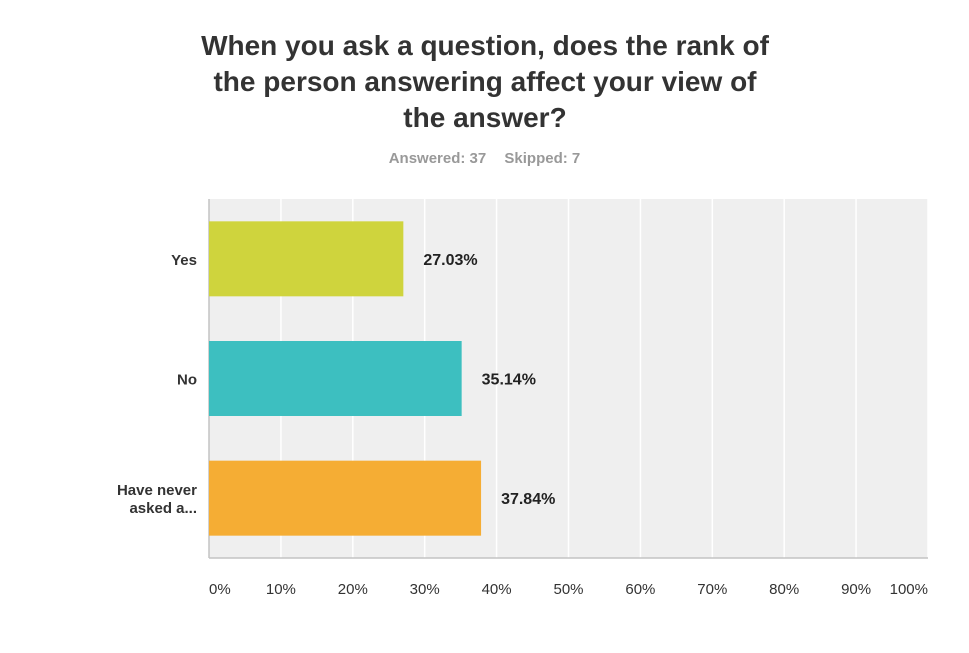 The image size is (969, 653). What do you see at coordinates (909, 589) in the screenshot?
I see `x-tick-label: 100%` at bounding box center [909, 589].